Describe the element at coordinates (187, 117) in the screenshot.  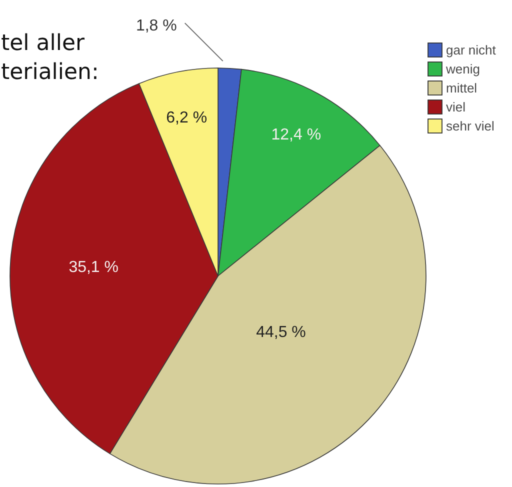
I see `data-label: 6,2 %` at that location.